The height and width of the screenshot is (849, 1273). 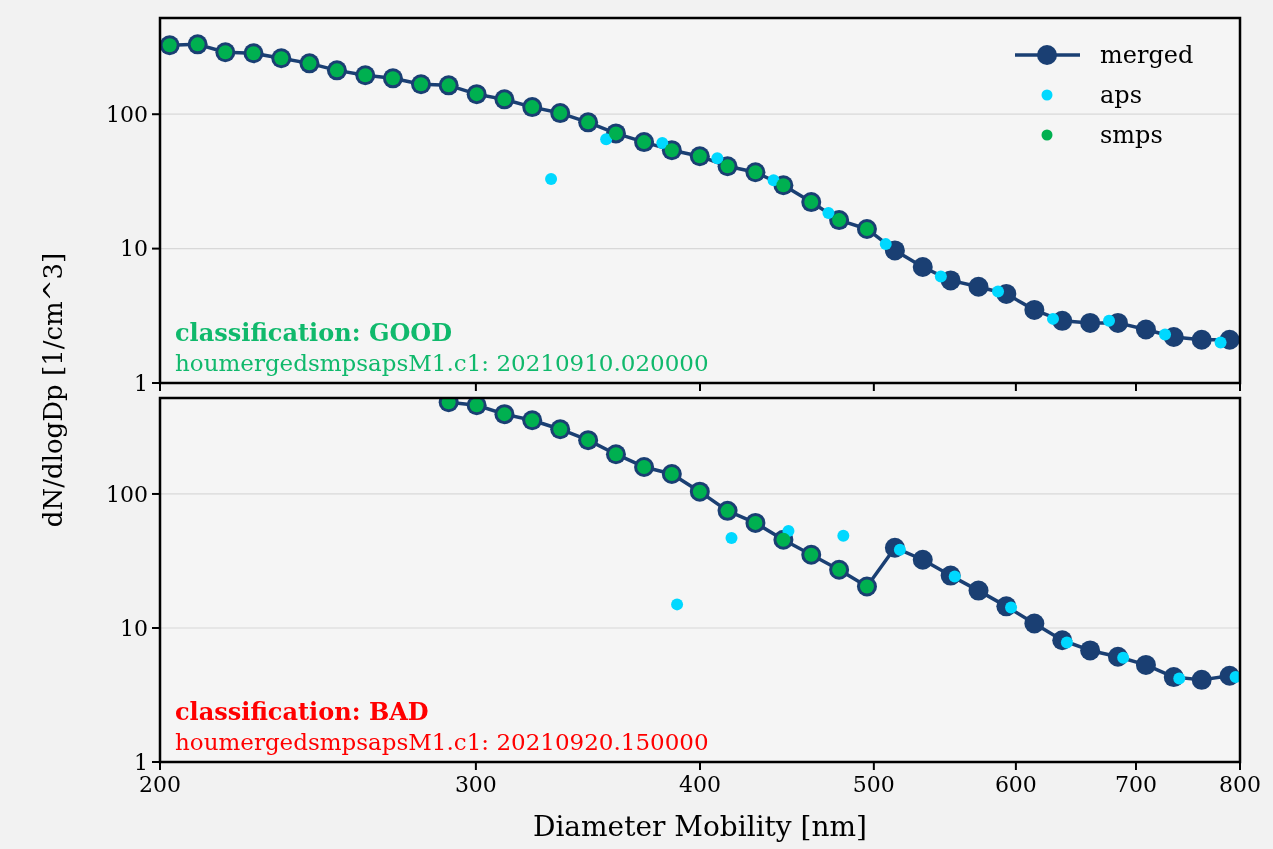 I want to click on x-tick-label: 600, so click(x=1015, y=784).